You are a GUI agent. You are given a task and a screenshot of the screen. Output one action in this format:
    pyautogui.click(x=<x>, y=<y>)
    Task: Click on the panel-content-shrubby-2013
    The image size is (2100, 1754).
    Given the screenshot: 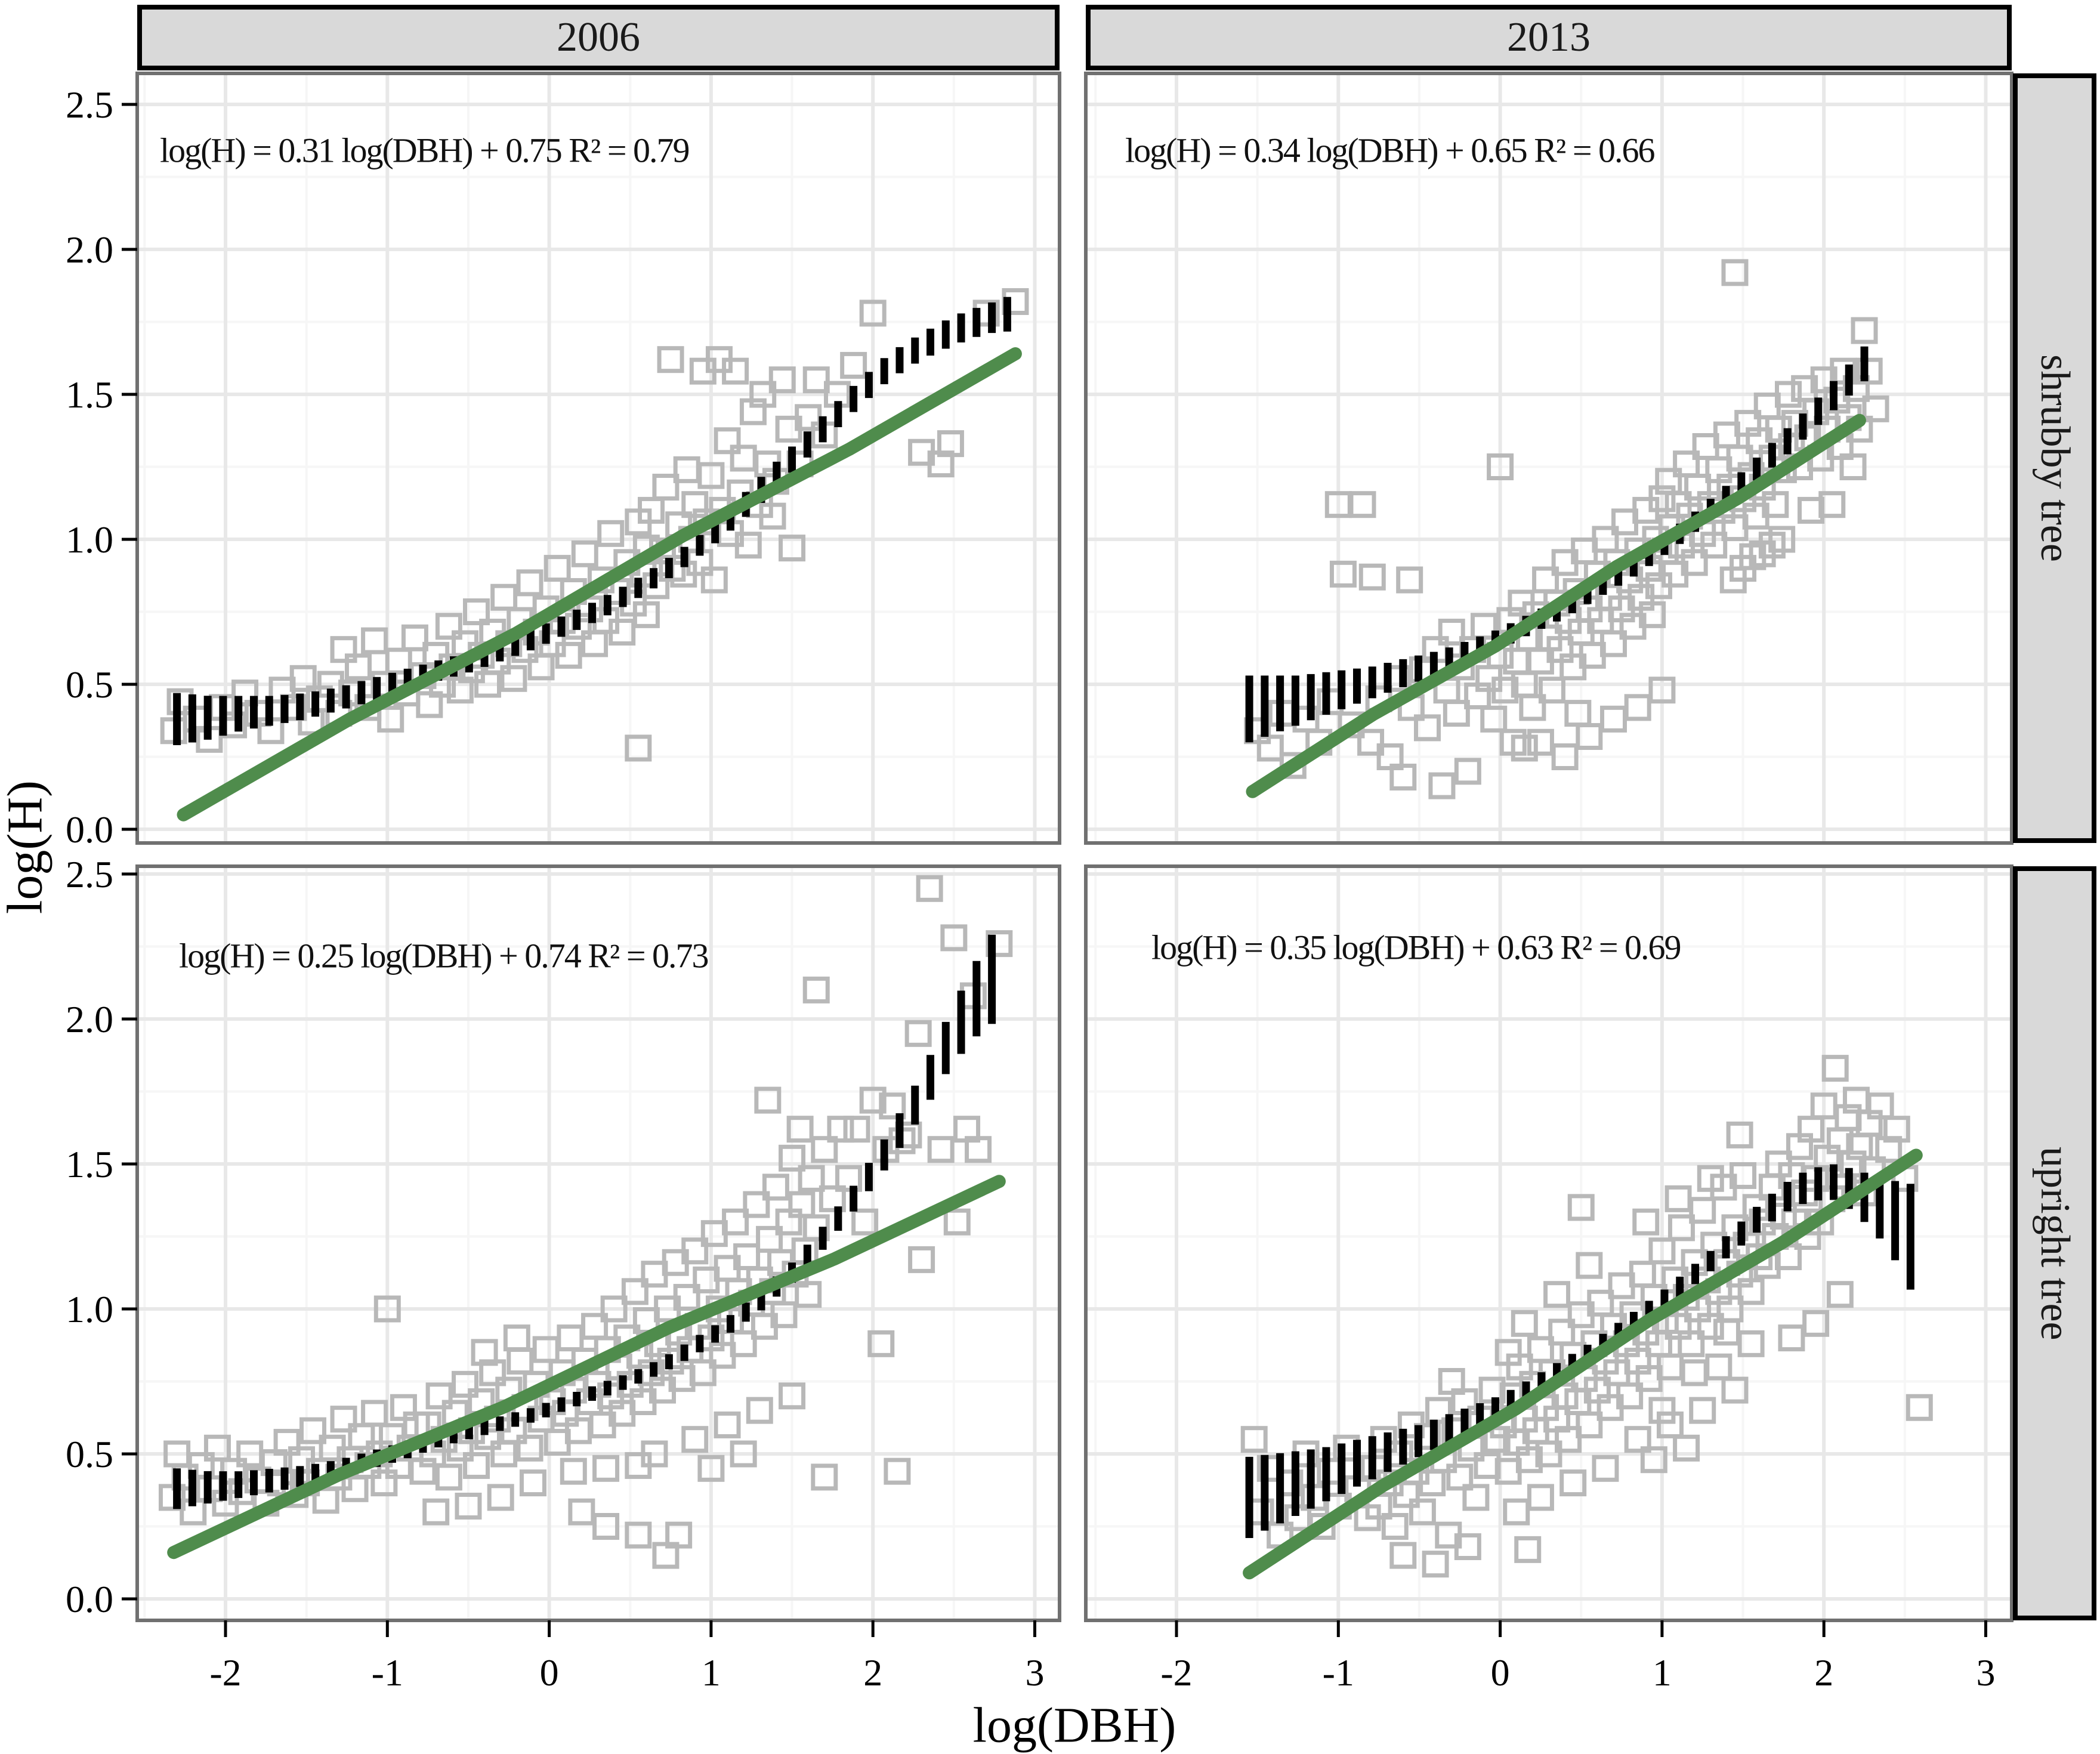 What is the action you would take?
    pyautogui.click(x=1566, y=529)
    